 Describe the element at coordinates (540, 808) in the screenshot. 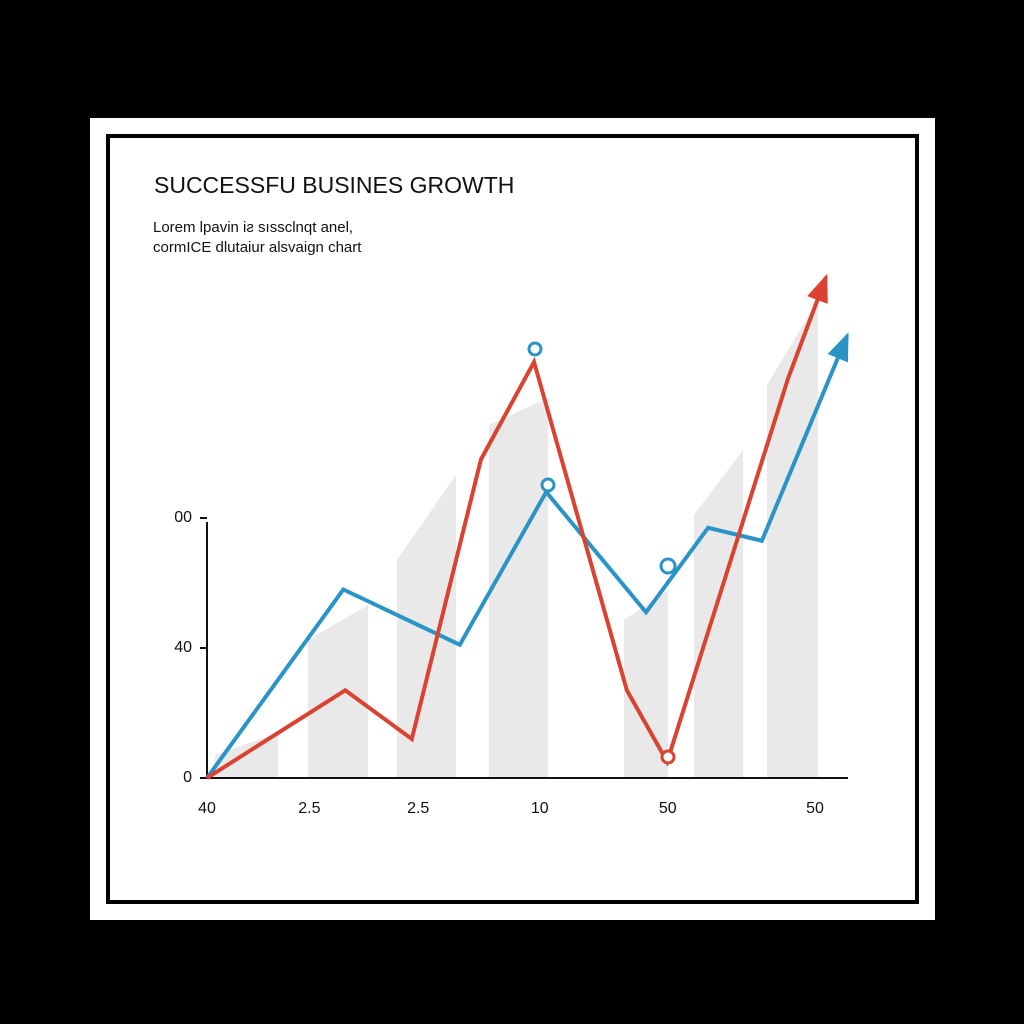

I see `x-tick-label: 10` at that location.